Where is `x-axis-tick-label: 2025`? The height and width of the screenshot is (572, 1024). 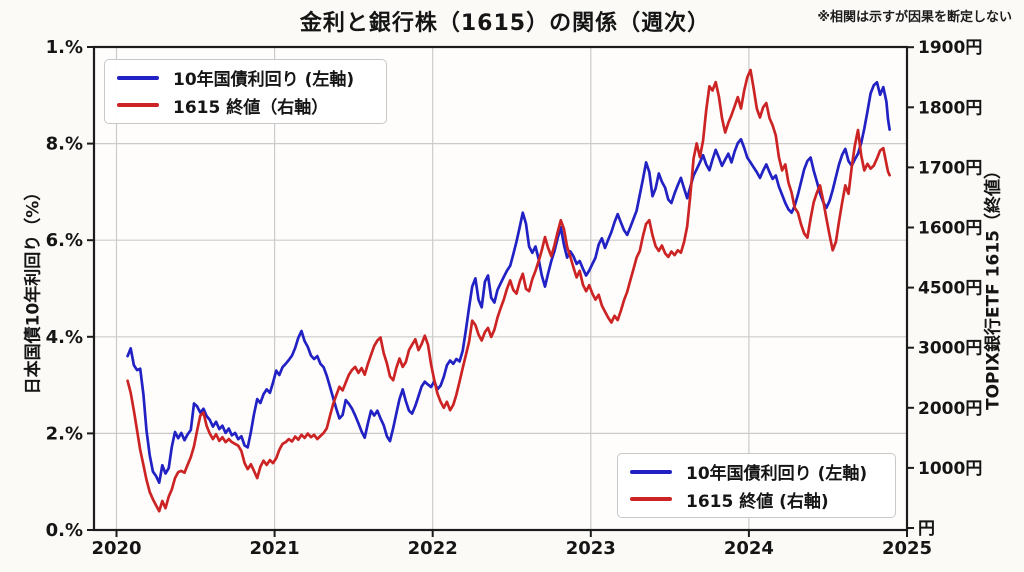 x-axis-tick-label: 2025 is located at coordinates (907, 548).